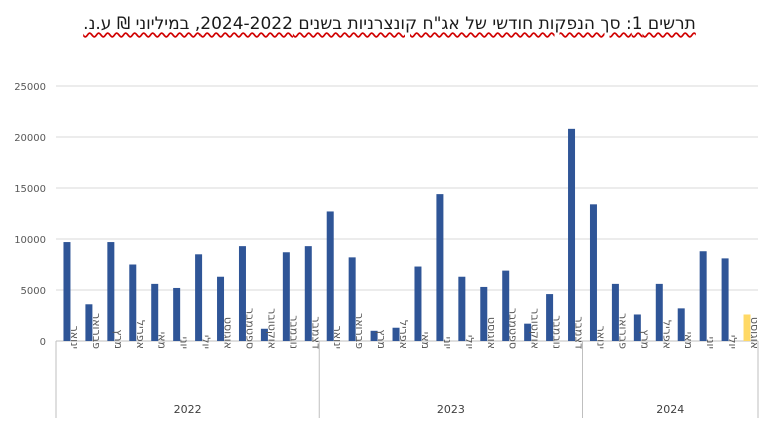  What do you see at coordinates (43, 342) in the screenshot?
I see `y-tick-label: 0` at bounding box center [43, 342].